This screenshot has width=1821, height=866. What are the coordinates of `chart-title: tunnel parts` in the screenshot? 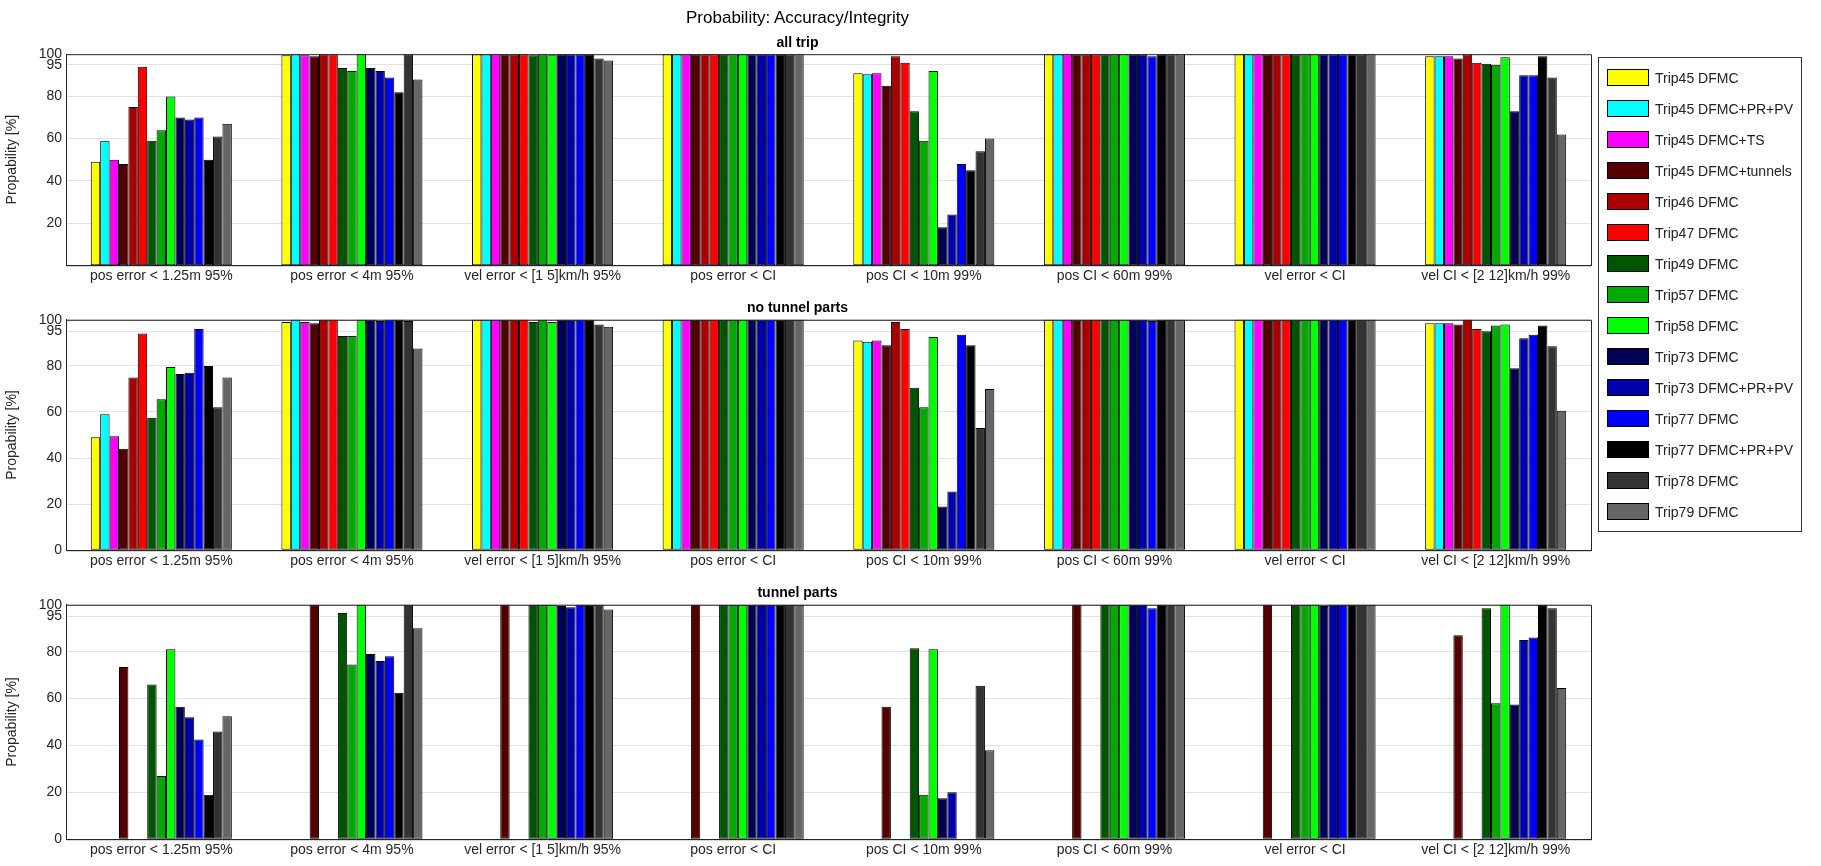 It's located at (797, 592).